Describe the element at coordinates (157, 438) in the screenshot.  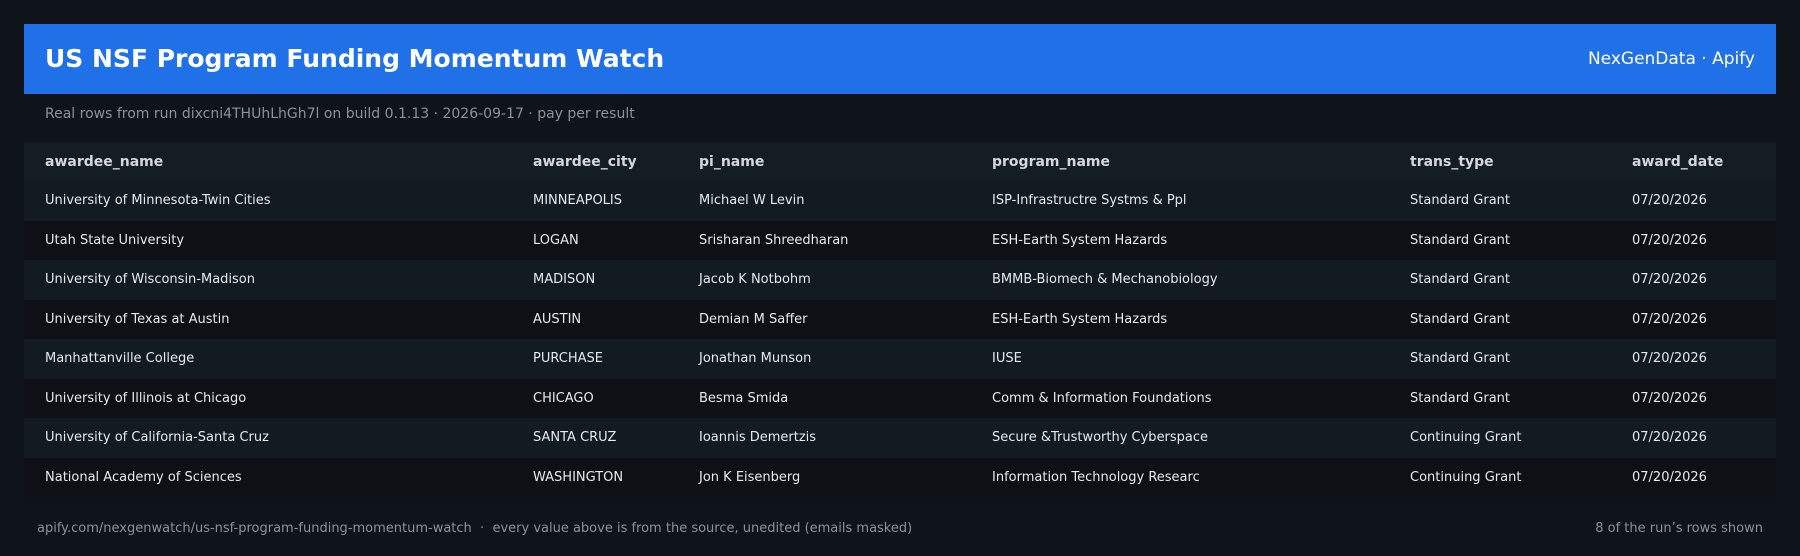
I see `table-cell: University of California-Santa Cruz` at that location.